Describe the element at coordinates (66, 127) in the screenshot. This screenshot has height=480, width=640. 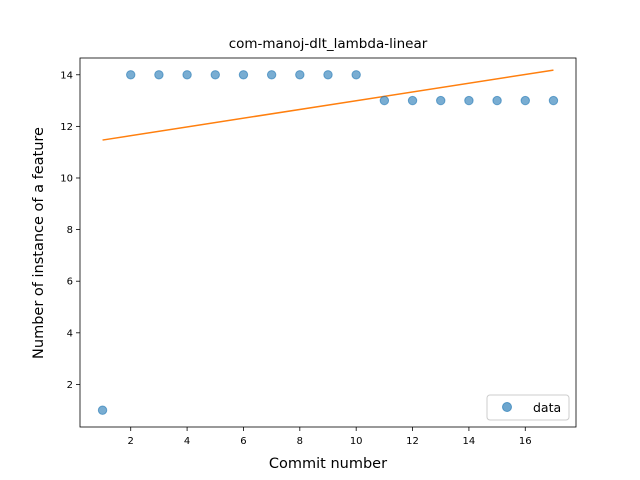
I see `y-tick-label: 12` at that location.